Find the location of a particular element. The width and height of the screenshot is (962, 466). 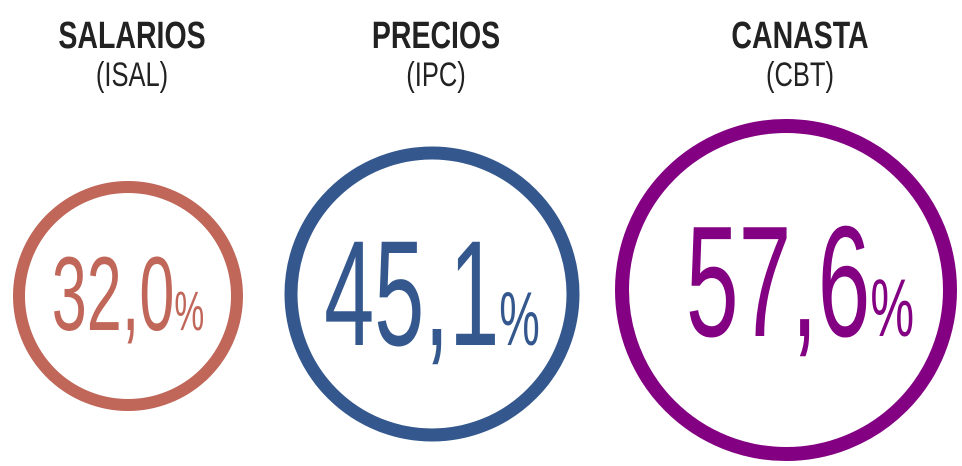

value-group: 45,1% is located at coordinates (432, 293).